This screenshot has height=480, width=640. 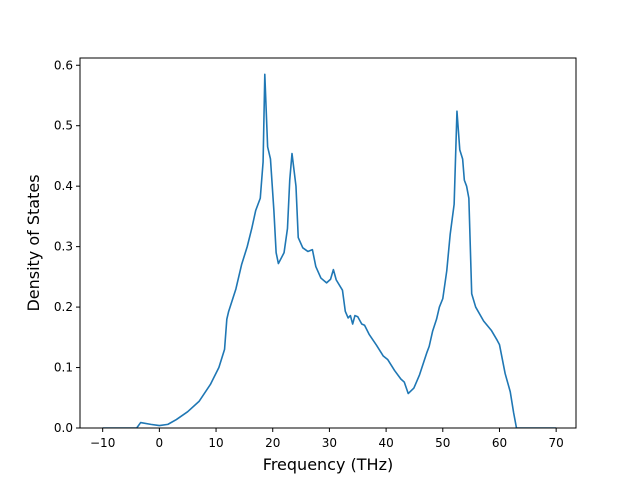 What do you see at coordinates (63, 65) in the screenshot?
I see `y-tick-label: 0.6` at bounding box center [63, 65].